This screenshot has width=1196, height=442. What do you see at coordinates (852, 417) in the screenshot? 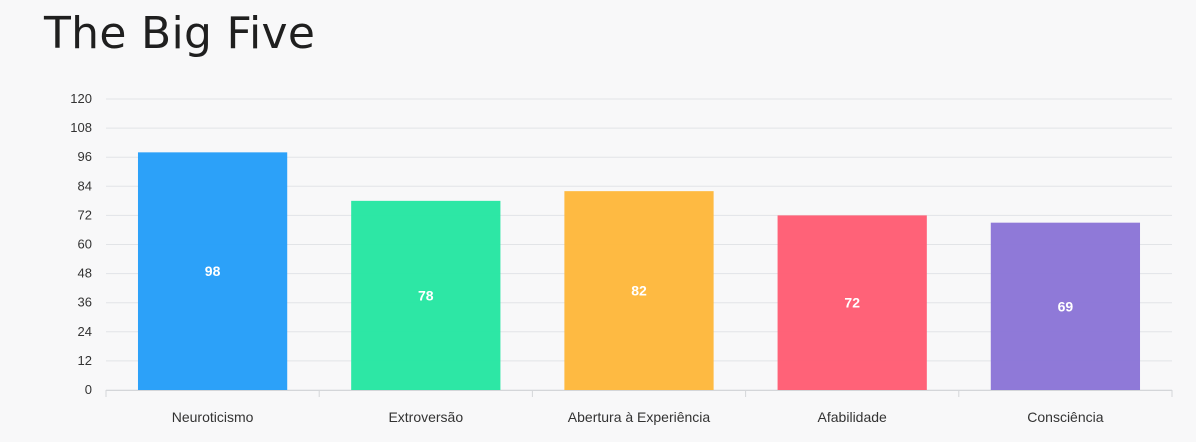
I see `x-tick-label: Afabilidade` at bounding box center [852, 417].